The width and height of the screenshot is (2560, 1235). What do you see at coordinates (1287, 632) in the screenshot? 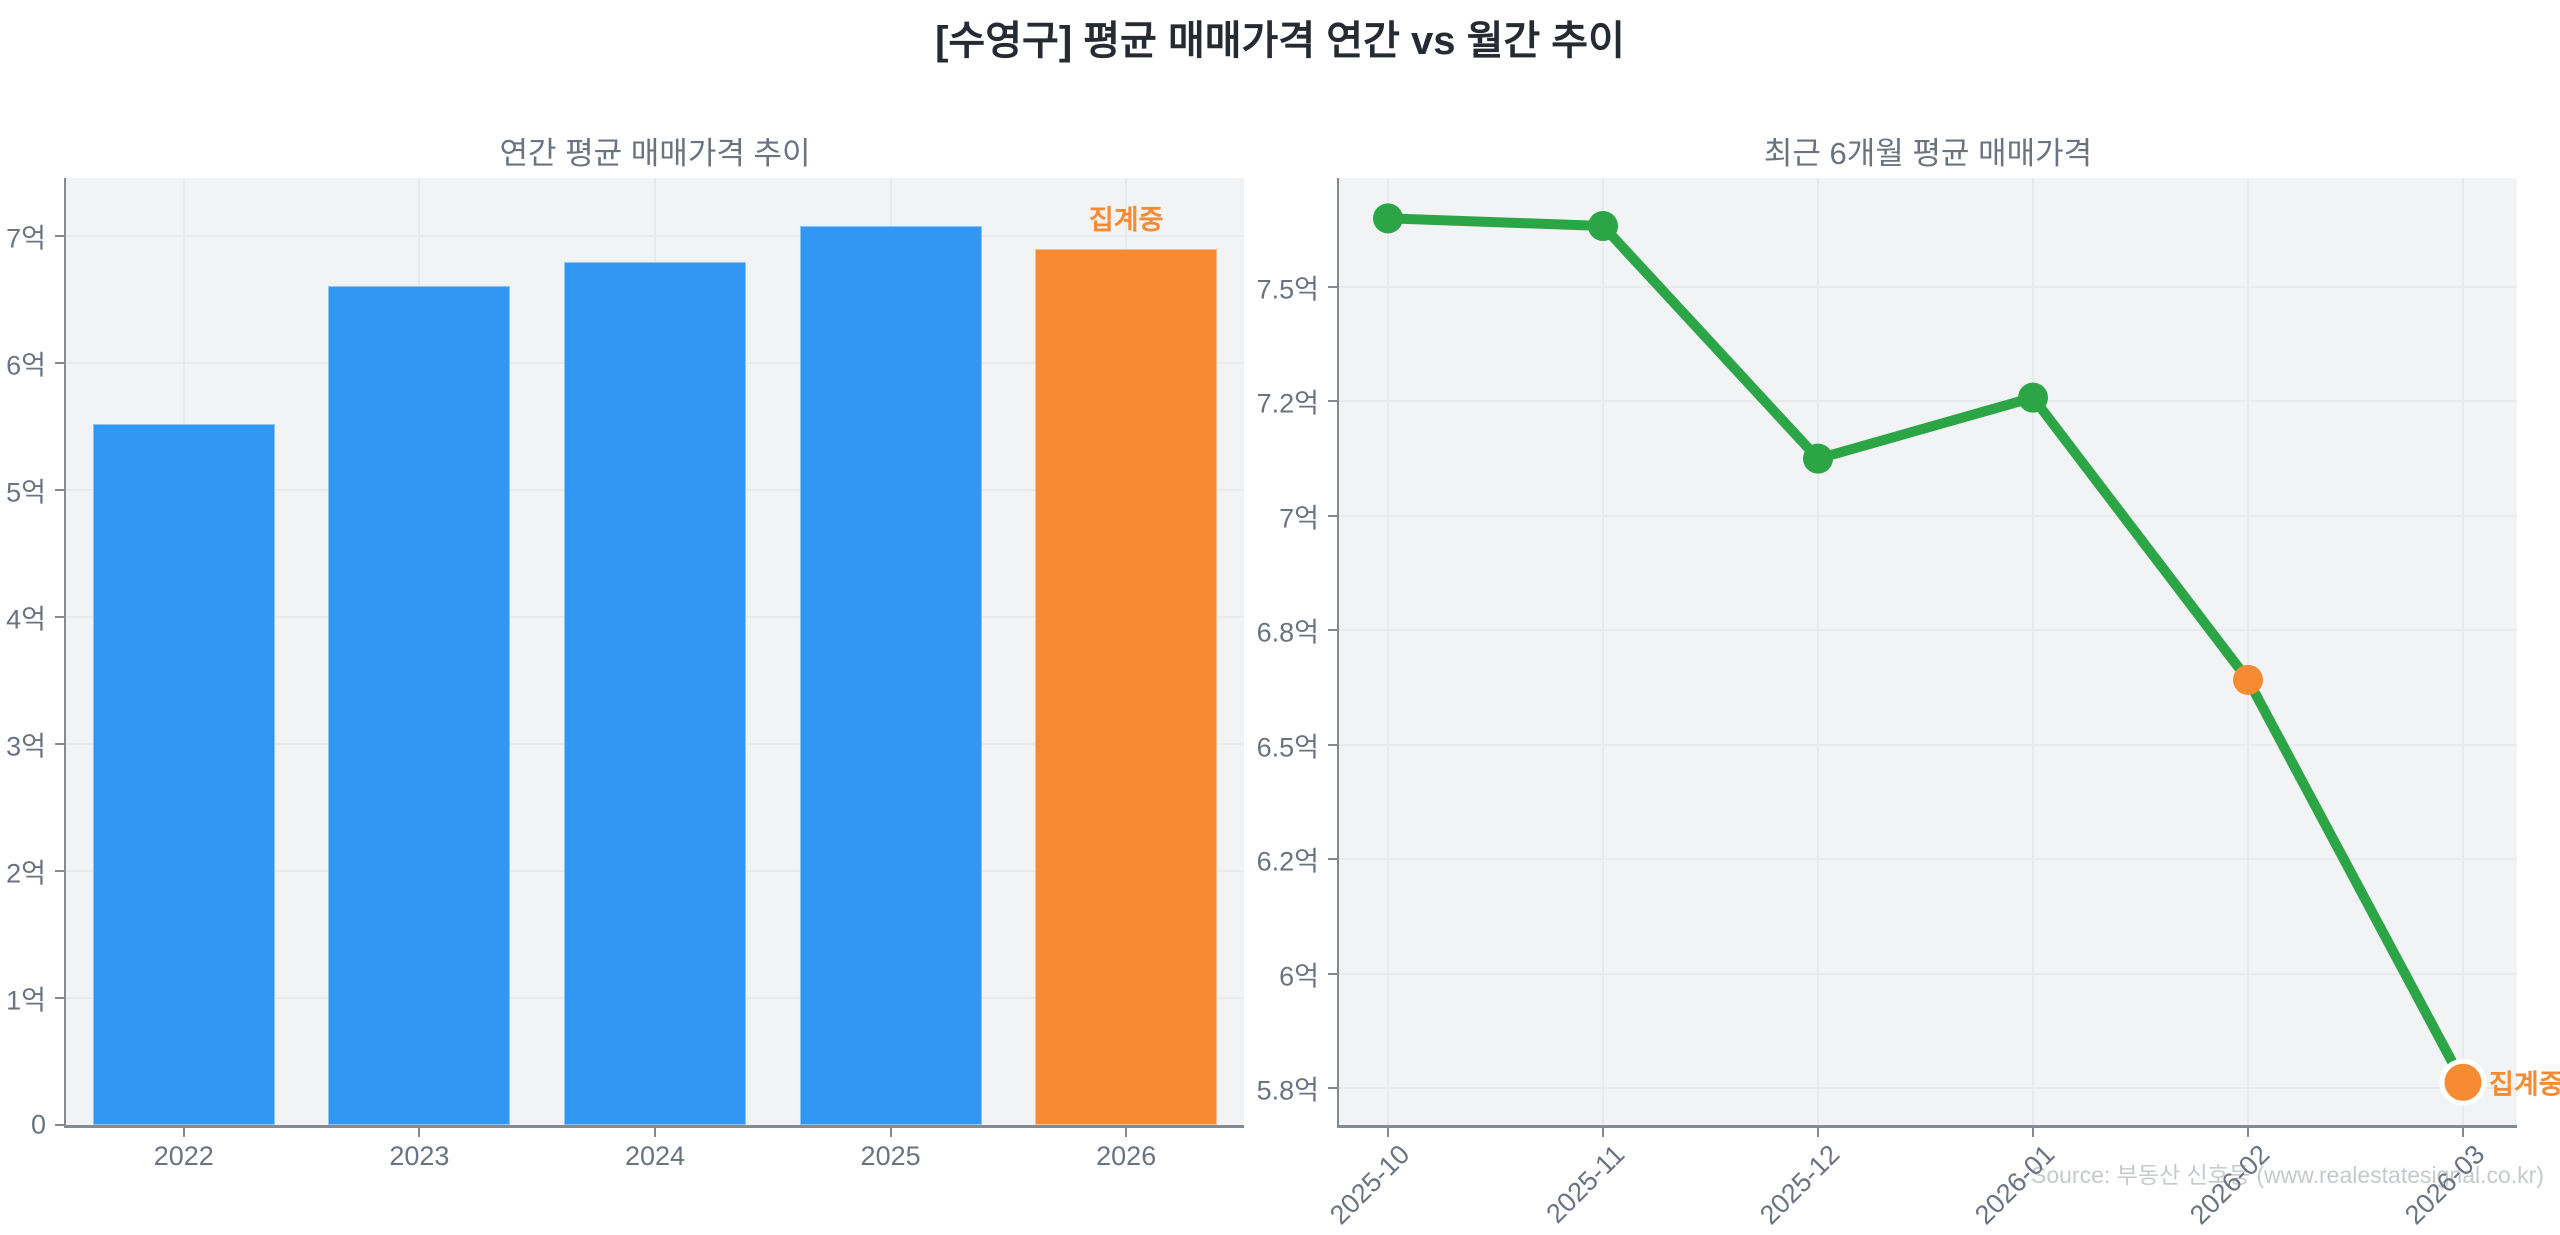
I see `y-axis-tick-label: 6.8억` at bounding box center [1287, 632].